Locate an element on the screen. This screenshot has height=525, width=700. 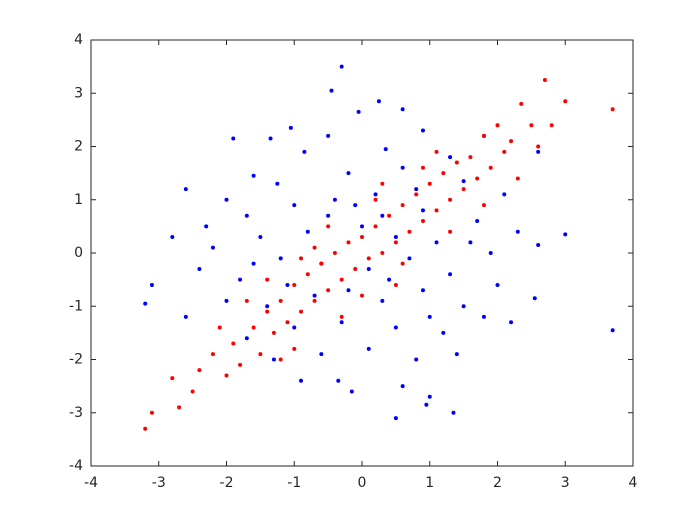
x-tick-label: 0 is located at coordinates (362, 483).